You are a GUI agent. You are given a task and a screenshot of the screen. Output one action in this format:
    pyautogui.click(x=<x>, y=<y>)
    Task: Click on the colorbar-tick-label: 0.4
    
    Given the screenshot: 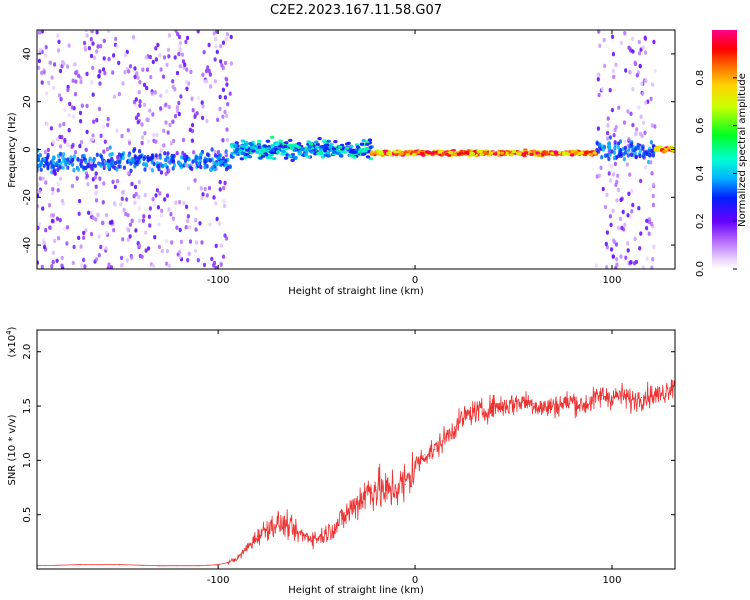 What is the action you would take?
    pyautogui.click(x=700, y=173)
    